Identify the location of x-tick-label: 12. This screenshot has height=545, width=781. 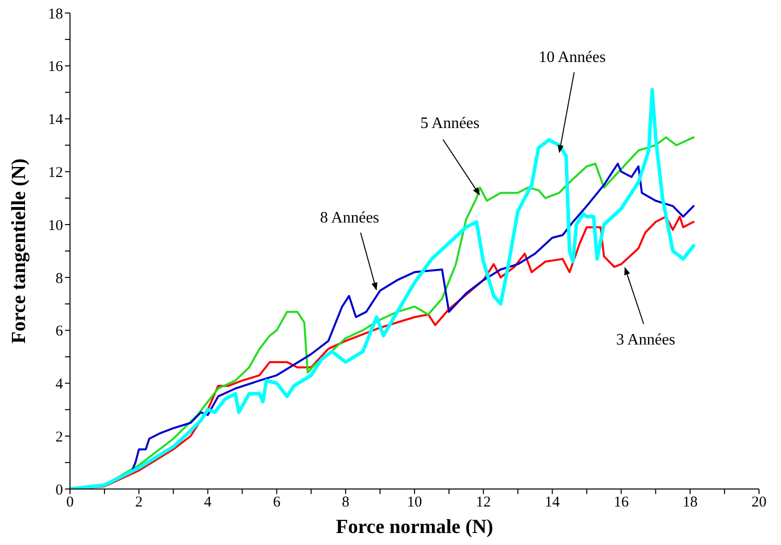
(483, 502).